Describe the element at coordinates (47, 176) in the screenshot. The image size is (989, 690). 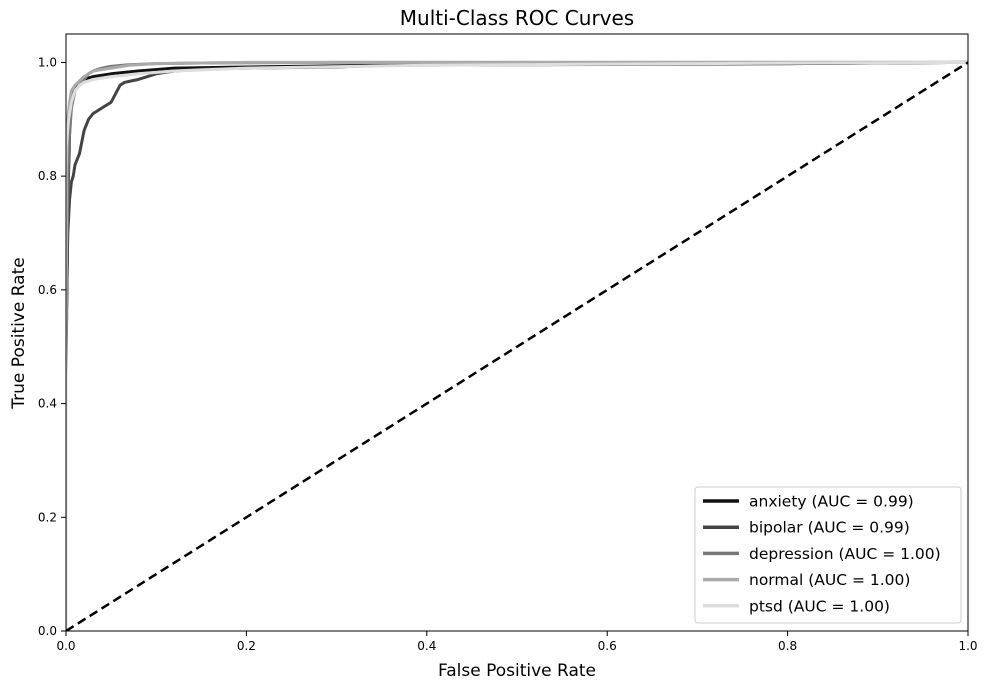
I see `y-tick-label: 0.8` at that location.